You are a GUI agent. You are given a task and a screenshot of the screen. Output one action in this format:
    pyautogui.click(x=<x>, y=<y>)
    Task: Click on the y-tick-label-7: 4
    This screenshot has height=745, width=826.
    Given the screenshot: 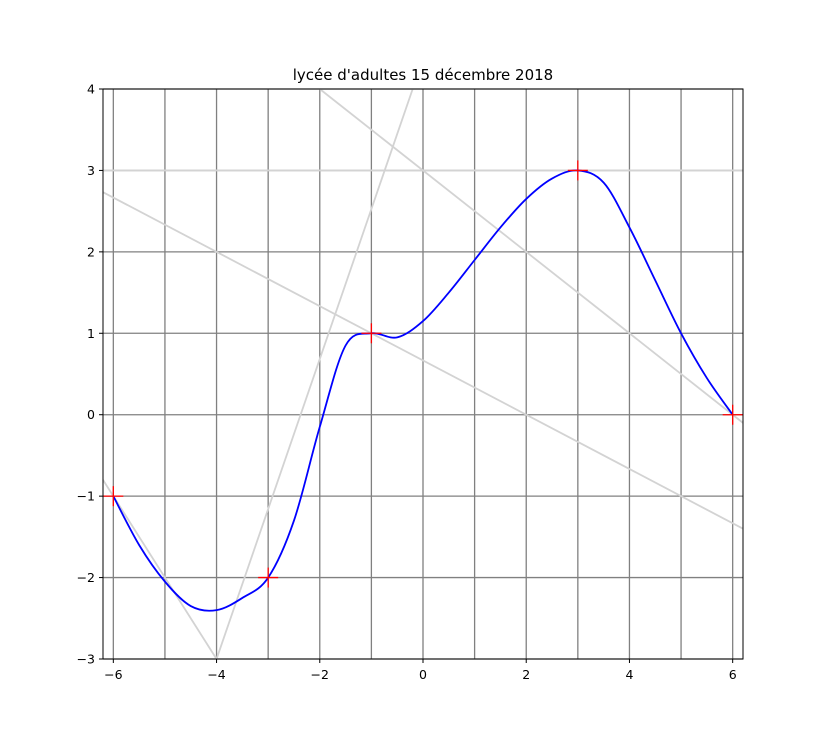 What is the action you would take?
    pyautogui.click(x=91, y=89)
    